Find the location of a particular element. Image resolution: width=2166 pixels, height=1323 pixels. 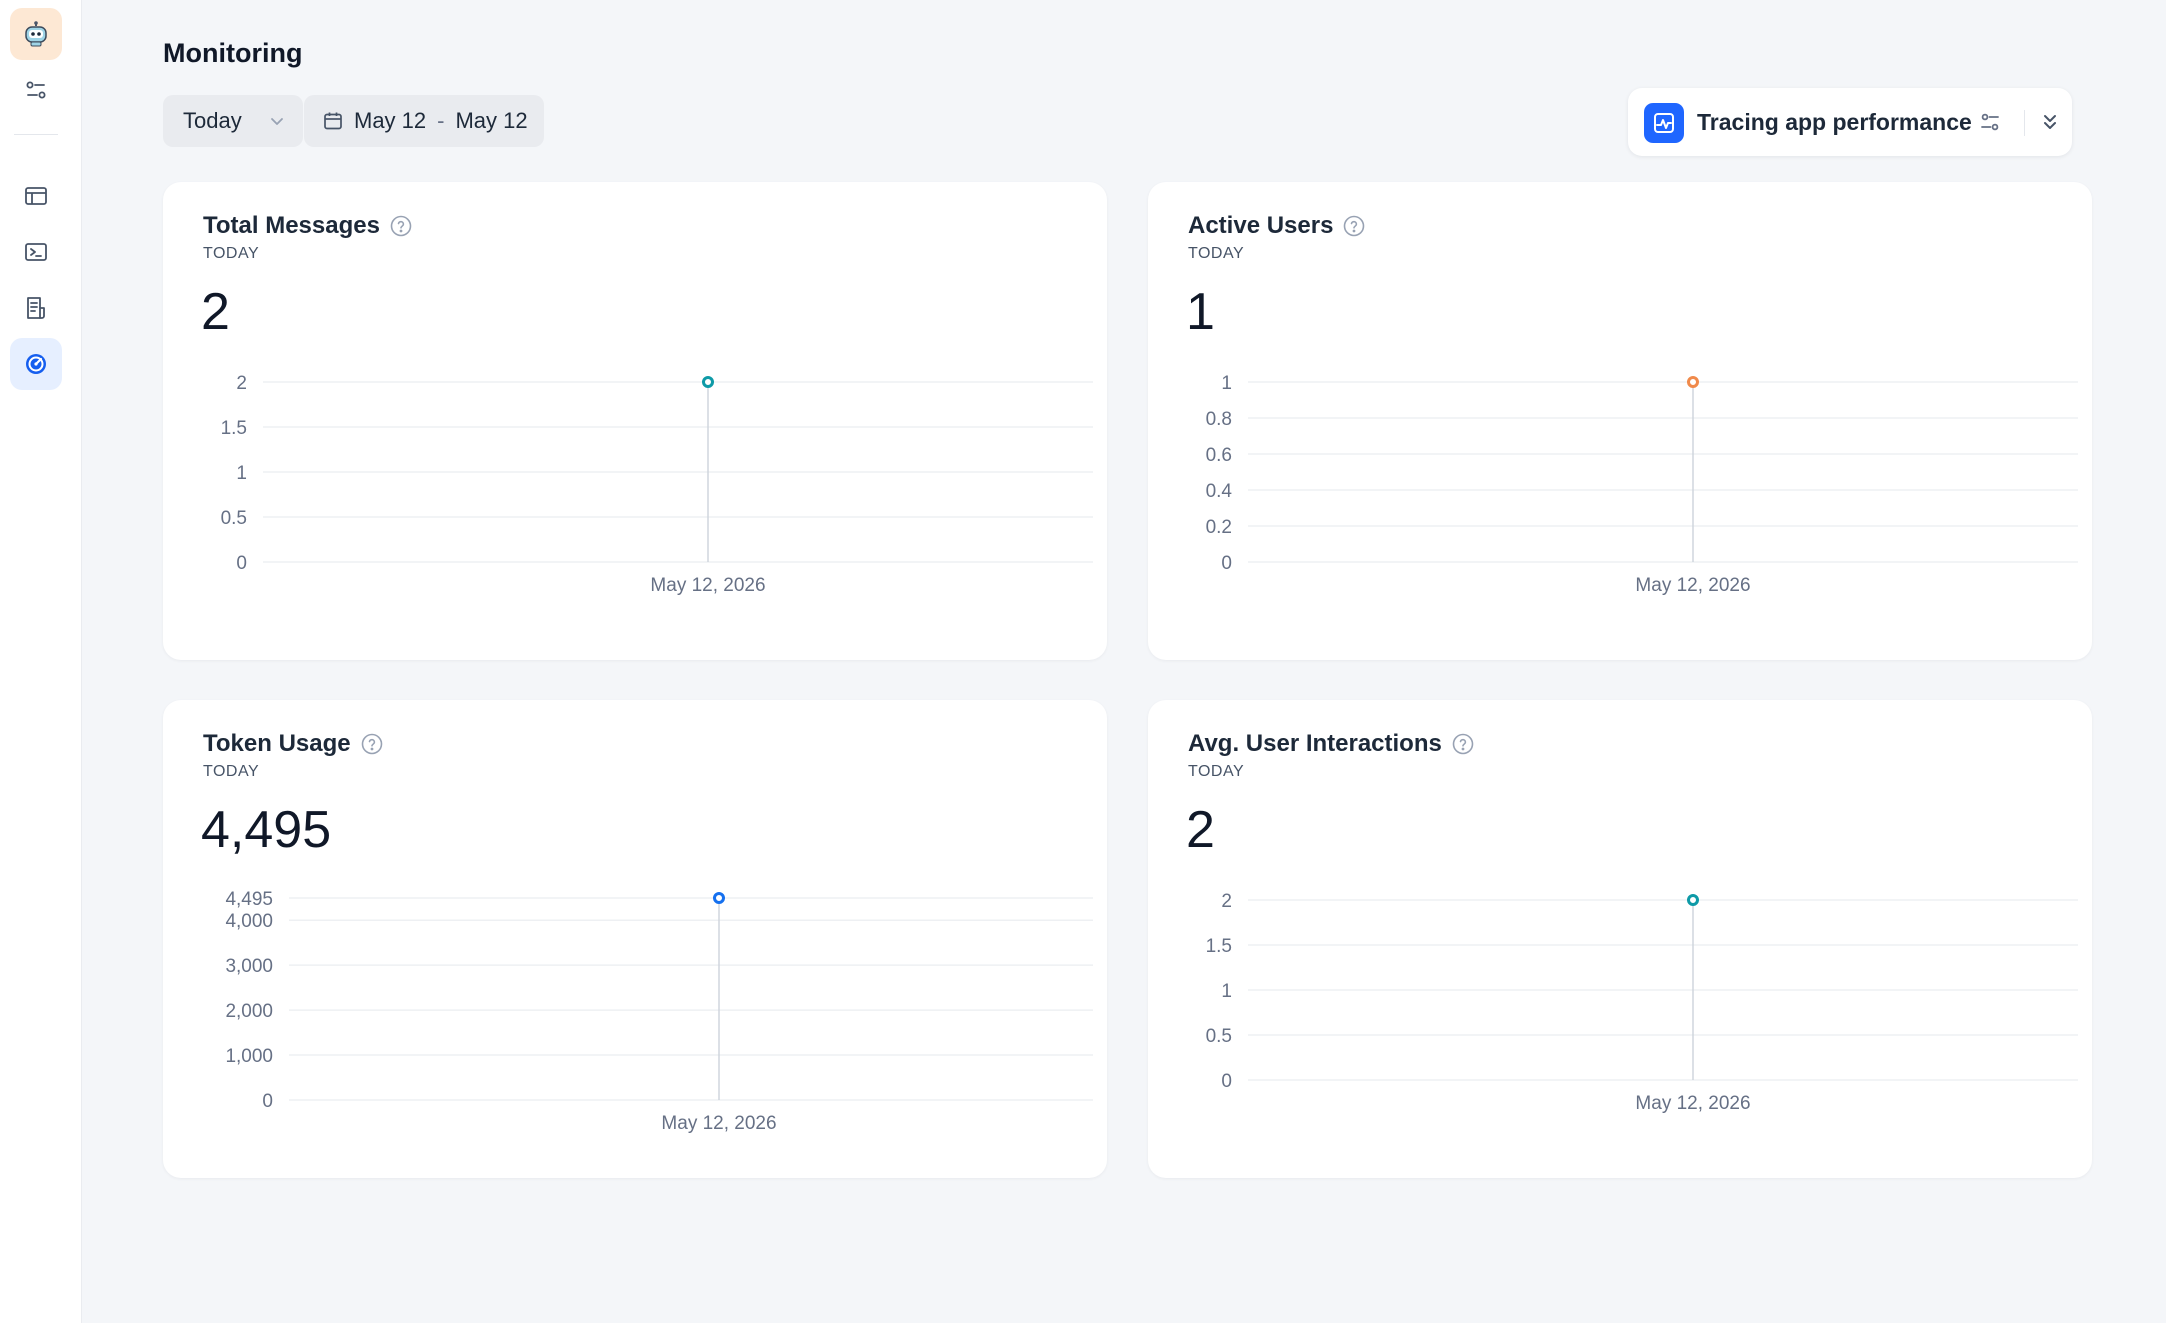

tracing-pulse-icon is located at coordinates (1664, 123).